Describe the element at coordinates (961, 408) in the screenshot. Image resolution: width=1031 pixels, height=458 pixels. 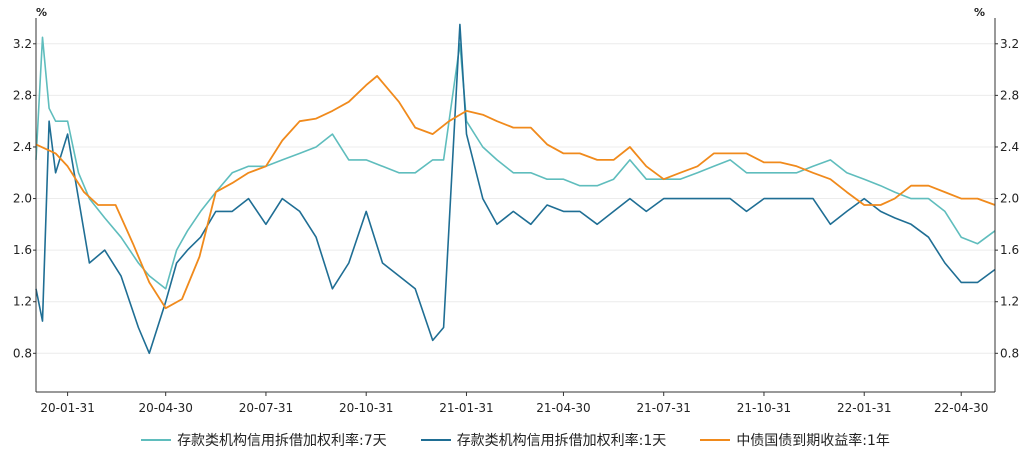
I see `x-tick-label: 22-04-30` at that location.